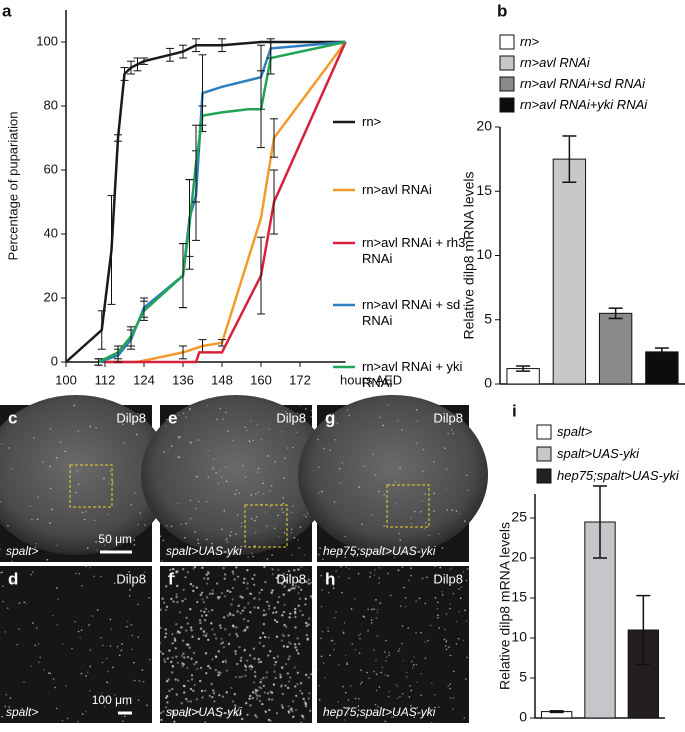 This screenshot has width=685, height=732. I want to click on y-tick-label: 15, so click(484, 190).